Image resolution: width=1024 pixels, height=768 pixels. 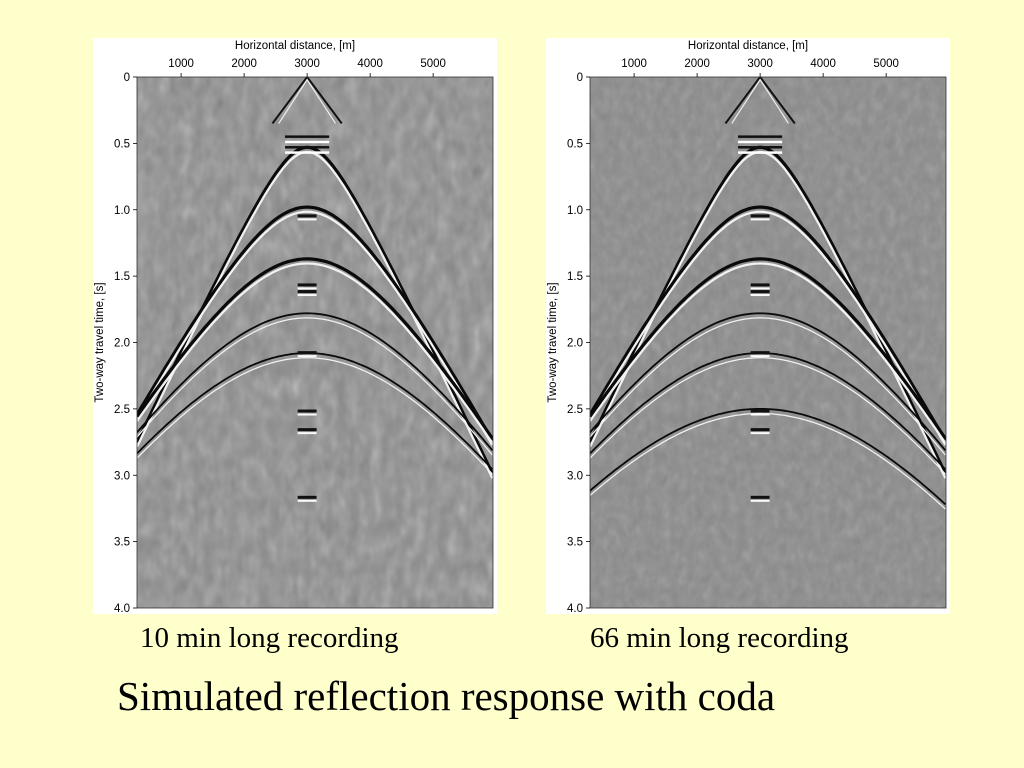 I want to click on slide-title: Simulated reflection response with coda, so click(x=446, y=696).